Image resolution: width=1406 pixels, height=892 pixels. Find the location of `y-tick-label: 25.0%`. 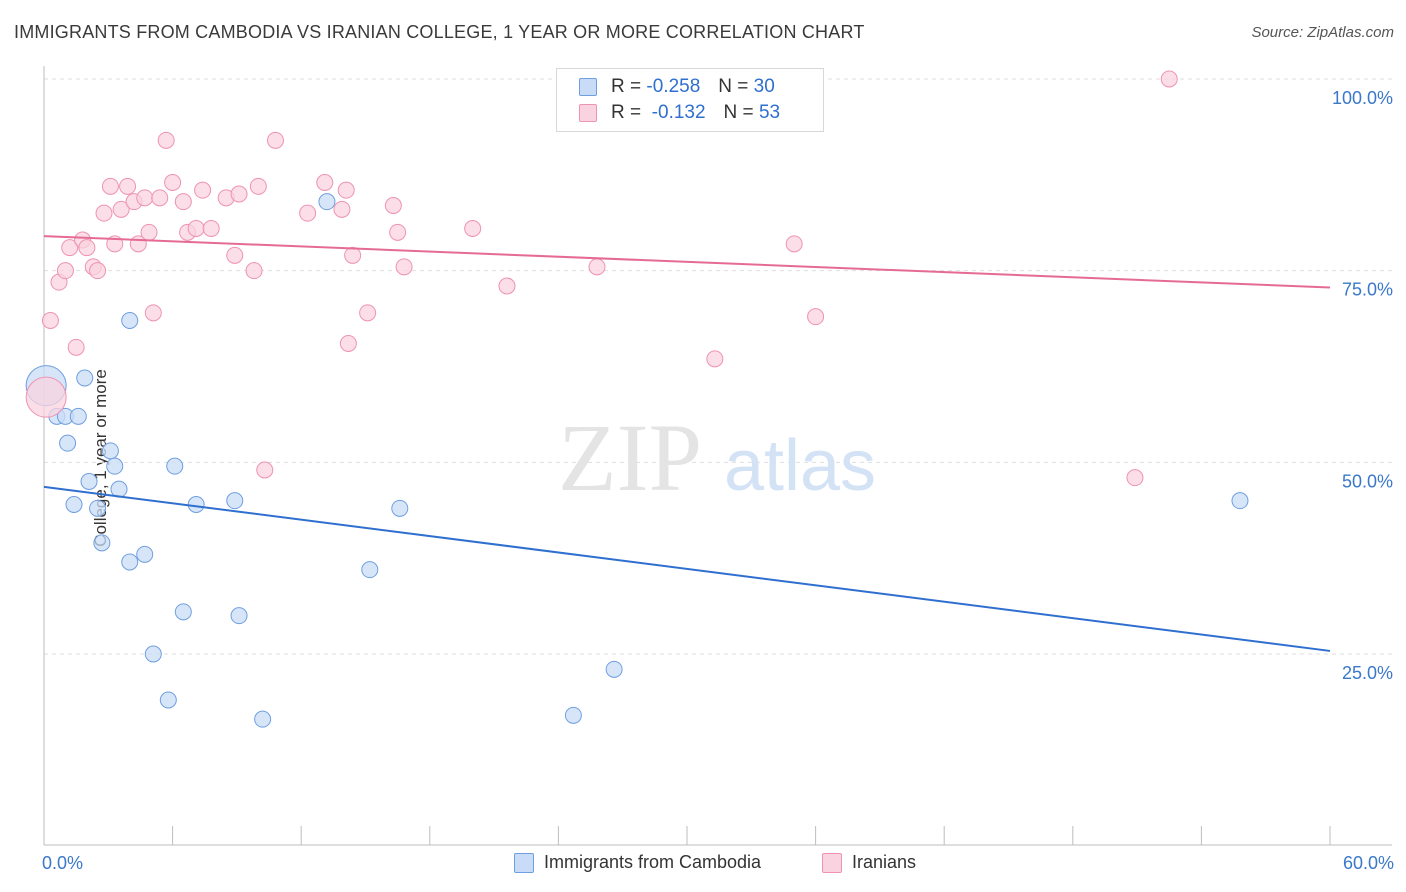

y-tick-label: 25.0% is located at coordinates (1367, 673).